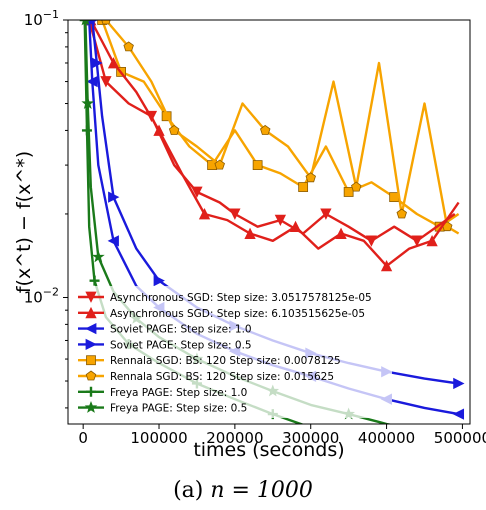  What do you see at coordinates (46, 208) in the screenshot?
I see `y-axis: 10⁻² 10⁻¹` at bounding box center [46, 208].